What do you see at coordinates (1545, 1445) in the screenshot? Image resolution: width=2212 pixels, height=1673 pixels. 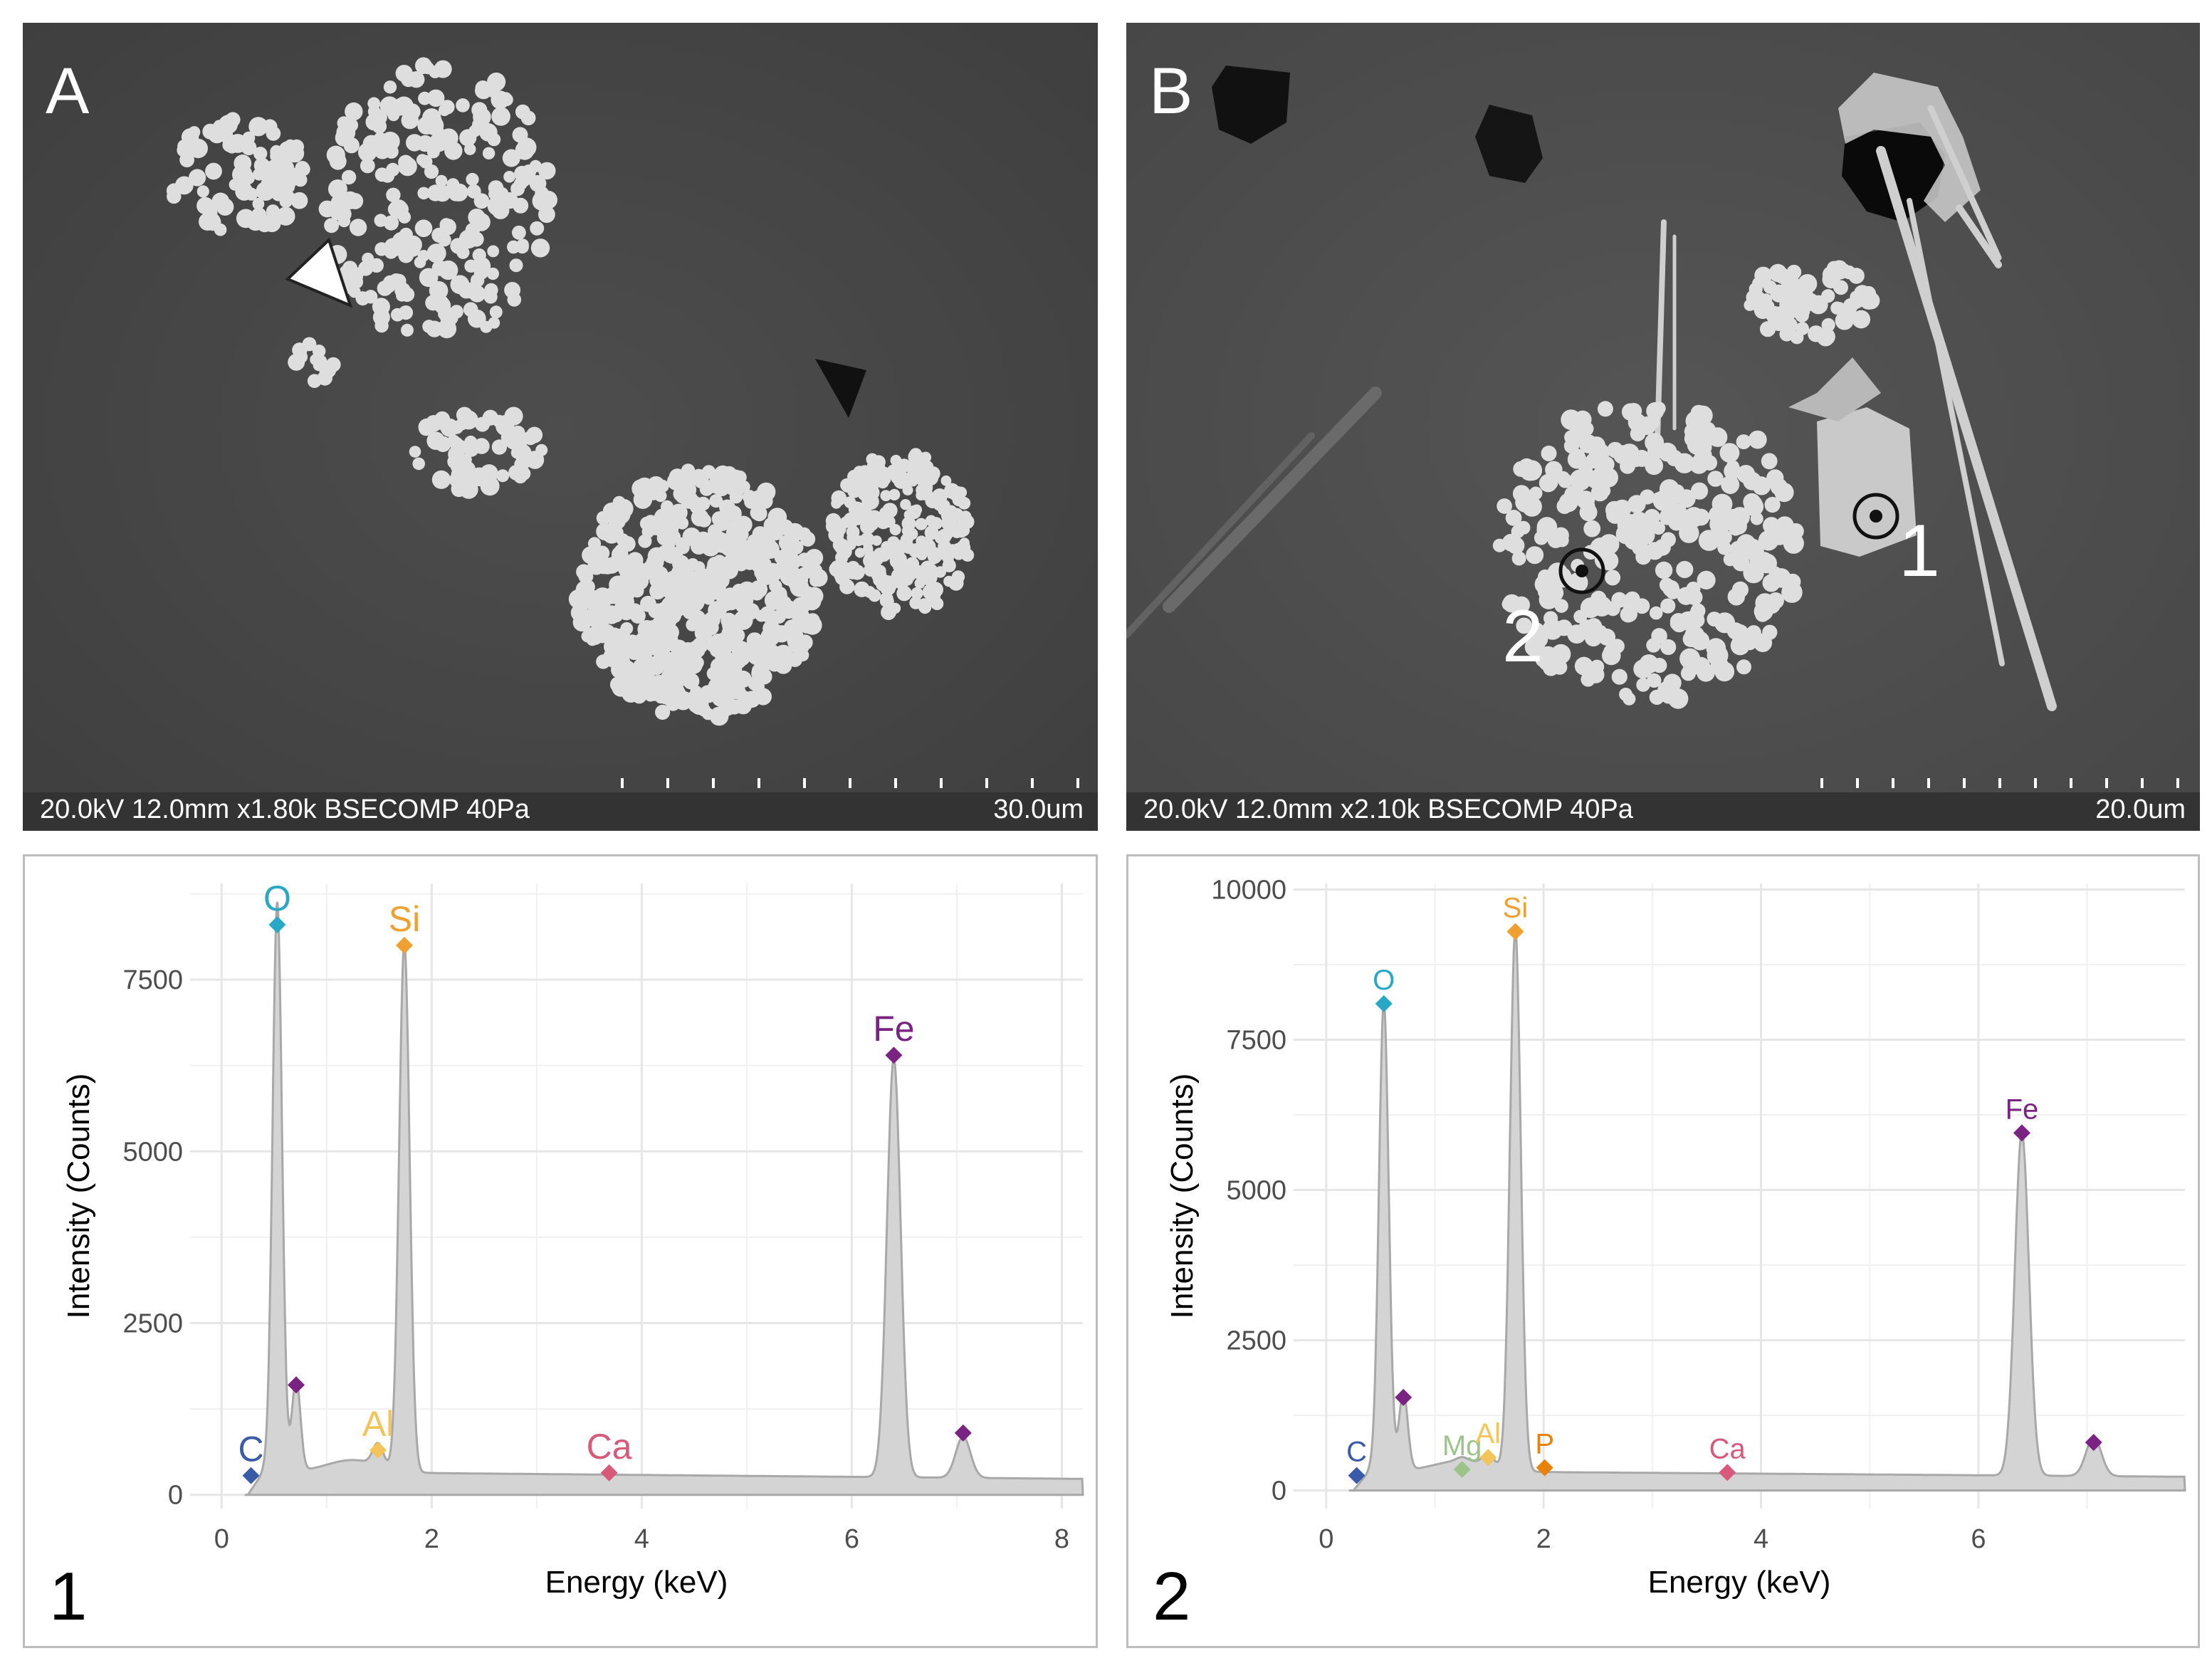 I see `element-label: P` at bounding box center [1545, 1445].